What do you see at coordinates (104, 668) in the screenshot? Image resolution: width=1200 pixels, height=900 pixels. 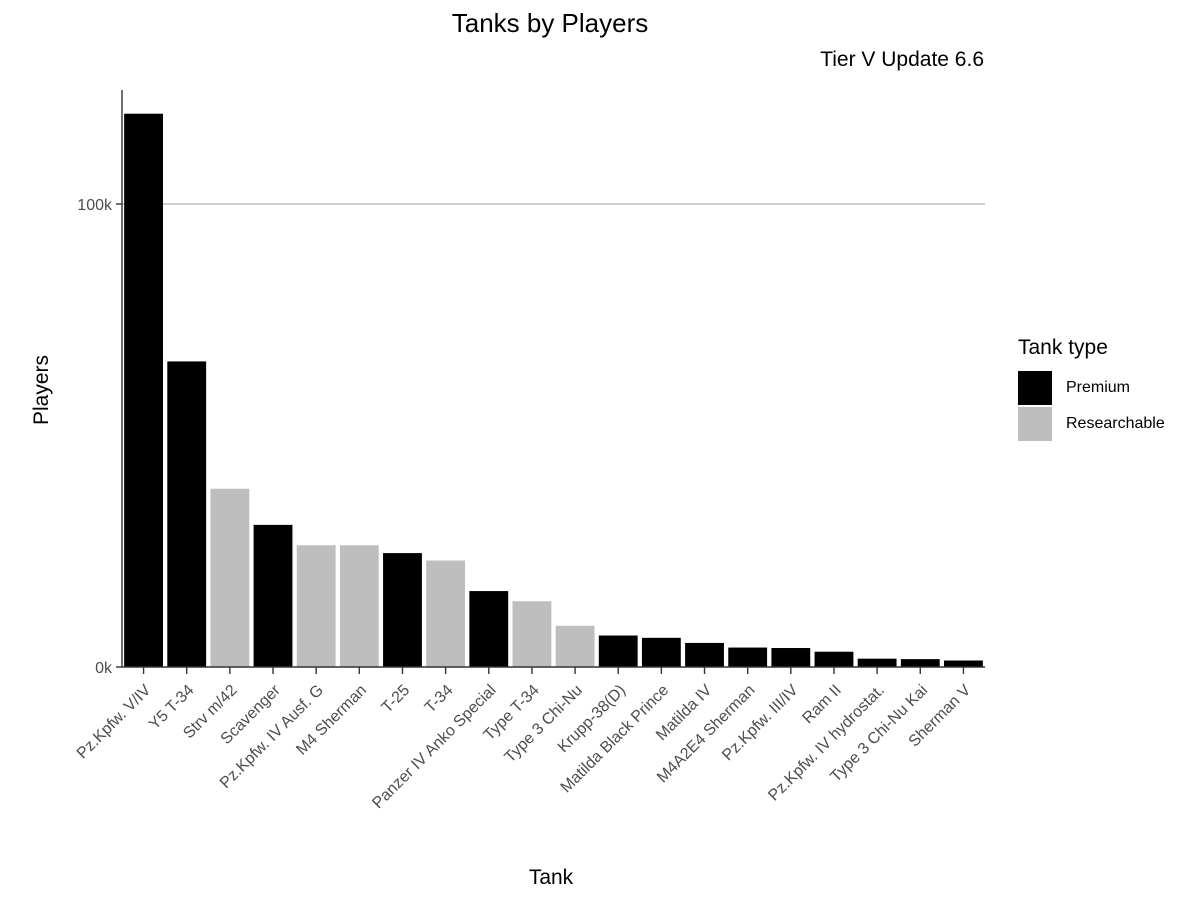 I see `y-tick-label: 0k` at bounding box center [104, 668].